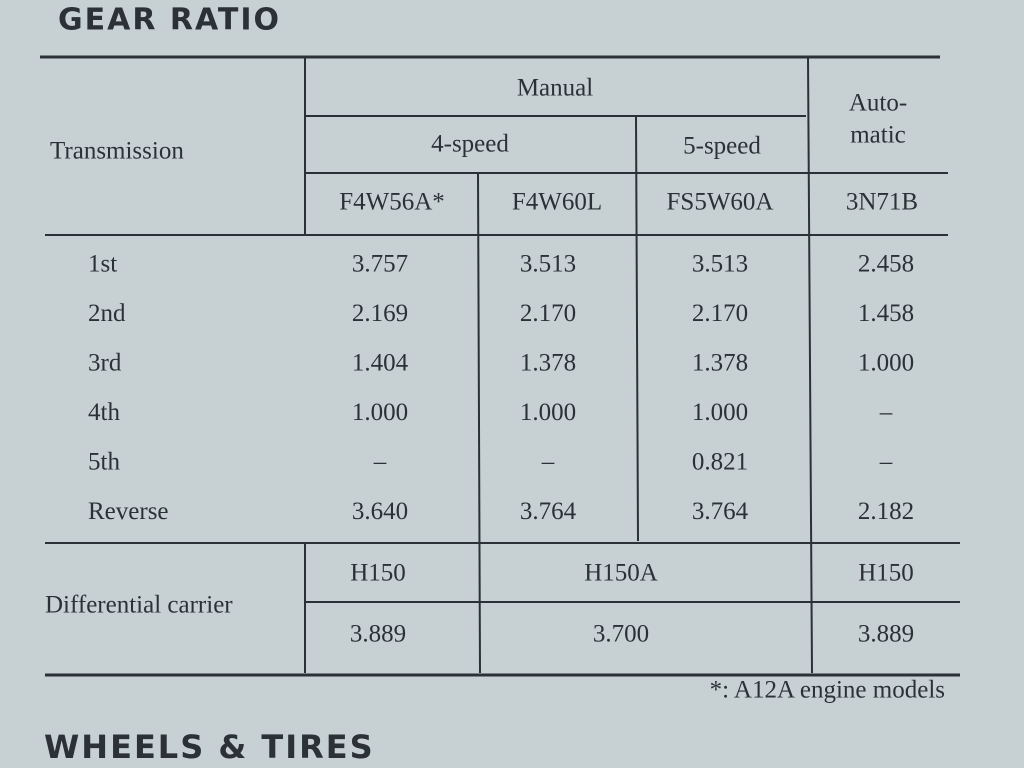 The height and width of the screenshot is (768, 1024). Describe the element at coordinates (209, 747) in the screenshot. I see `section-title: WHEELS & TIRES` at that location.